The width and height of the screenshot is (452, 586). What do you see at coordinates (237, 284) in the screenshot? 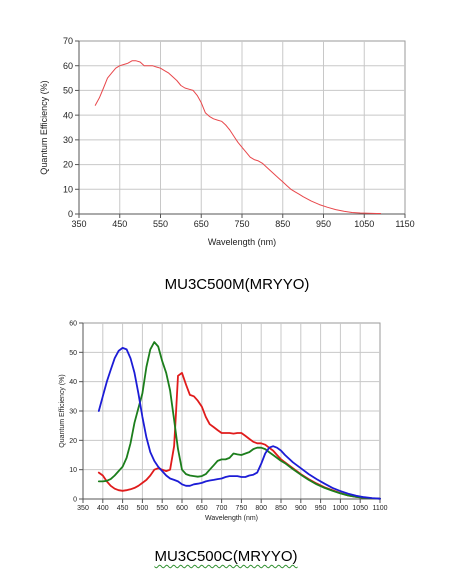
I see `chart-mono-caption: MU3C500M(MRYYO)` at bounding box center [237, 284].